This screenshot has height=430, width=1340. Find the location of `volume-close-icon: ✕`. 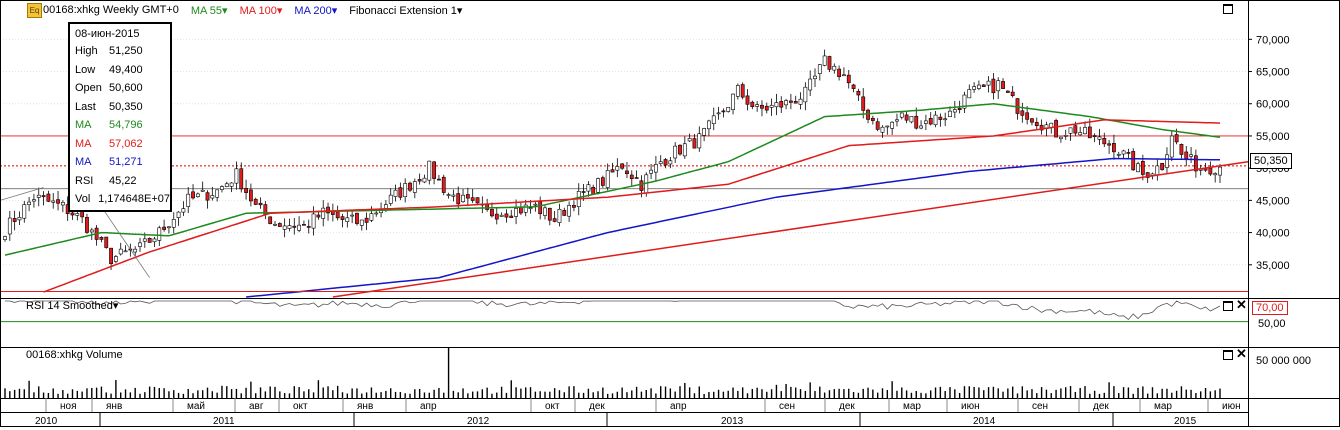

volume-close-icon: ✕ is located at coordinates (1241, 353).